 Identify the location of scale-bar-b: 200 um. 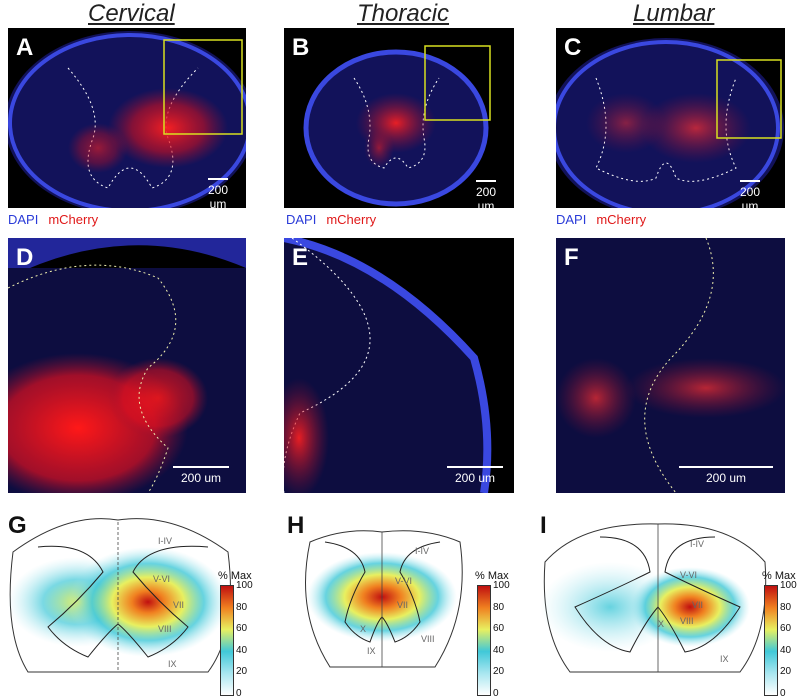
(486, 194).